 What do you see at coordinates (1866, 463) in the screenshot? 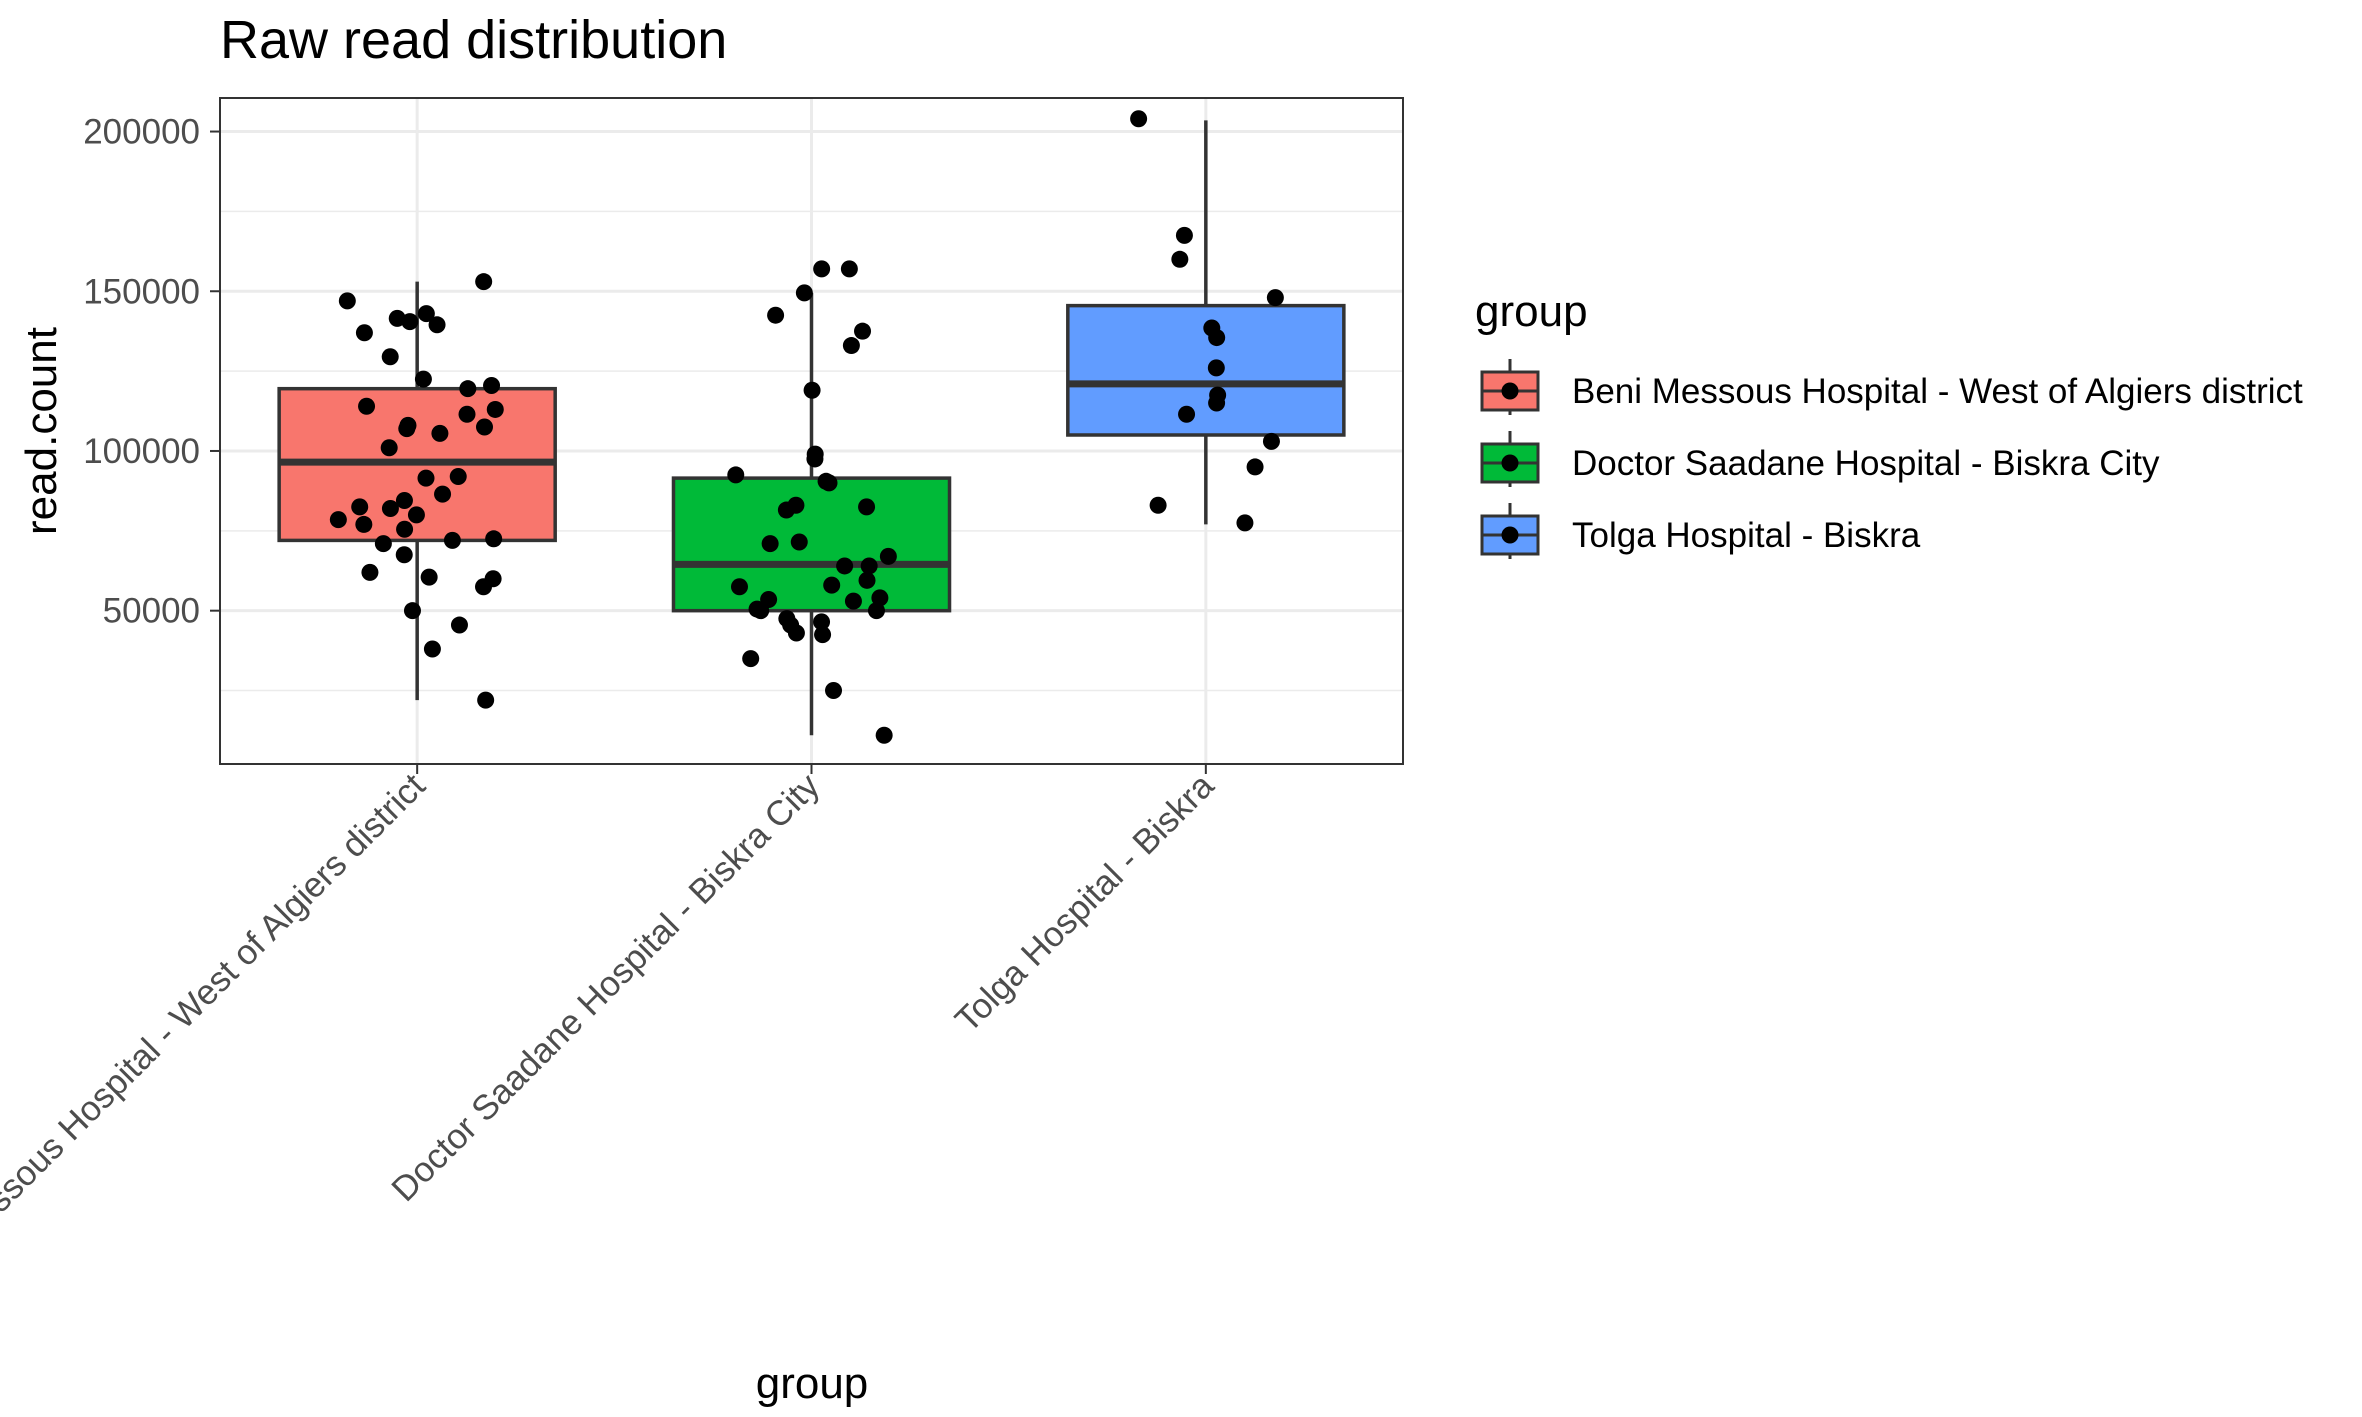
I see `legend-label: Doctor Saadane Hospital - Biskra City` at bounding box center [1866, 463].